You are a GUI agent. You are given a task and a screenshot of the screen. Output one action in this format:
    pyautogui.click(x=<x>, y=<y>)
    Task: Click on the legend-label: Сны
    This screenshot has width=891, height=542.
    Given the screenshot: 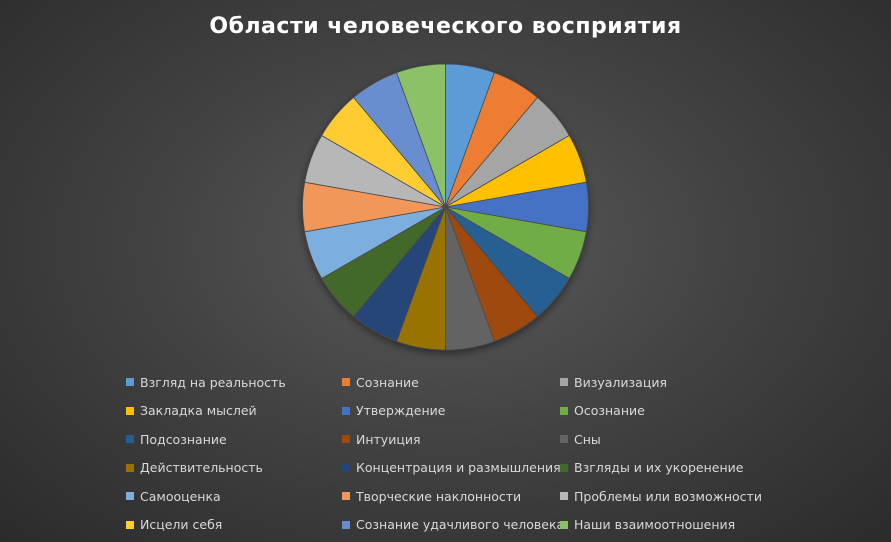 What is the action you would take?
    pyautogui.click(x=587, y=439)
    